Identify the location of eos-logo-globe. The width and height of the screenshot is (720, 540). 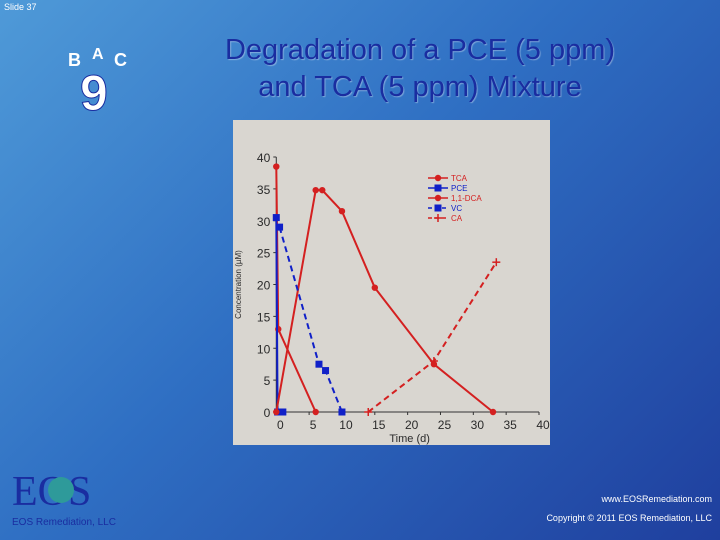
(61, 490).